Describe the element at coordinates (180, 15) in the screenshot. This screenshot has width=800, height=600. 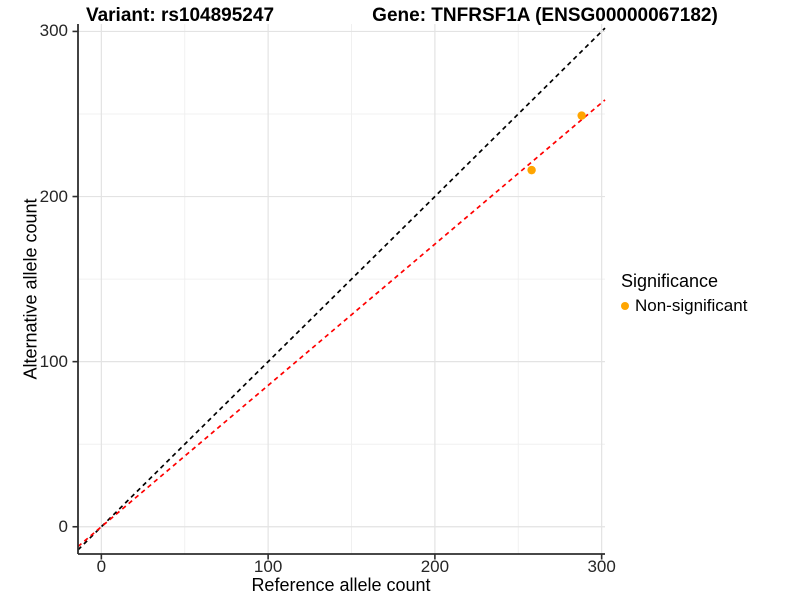
I see `variant-title: Variant: rs104895247` at that location.